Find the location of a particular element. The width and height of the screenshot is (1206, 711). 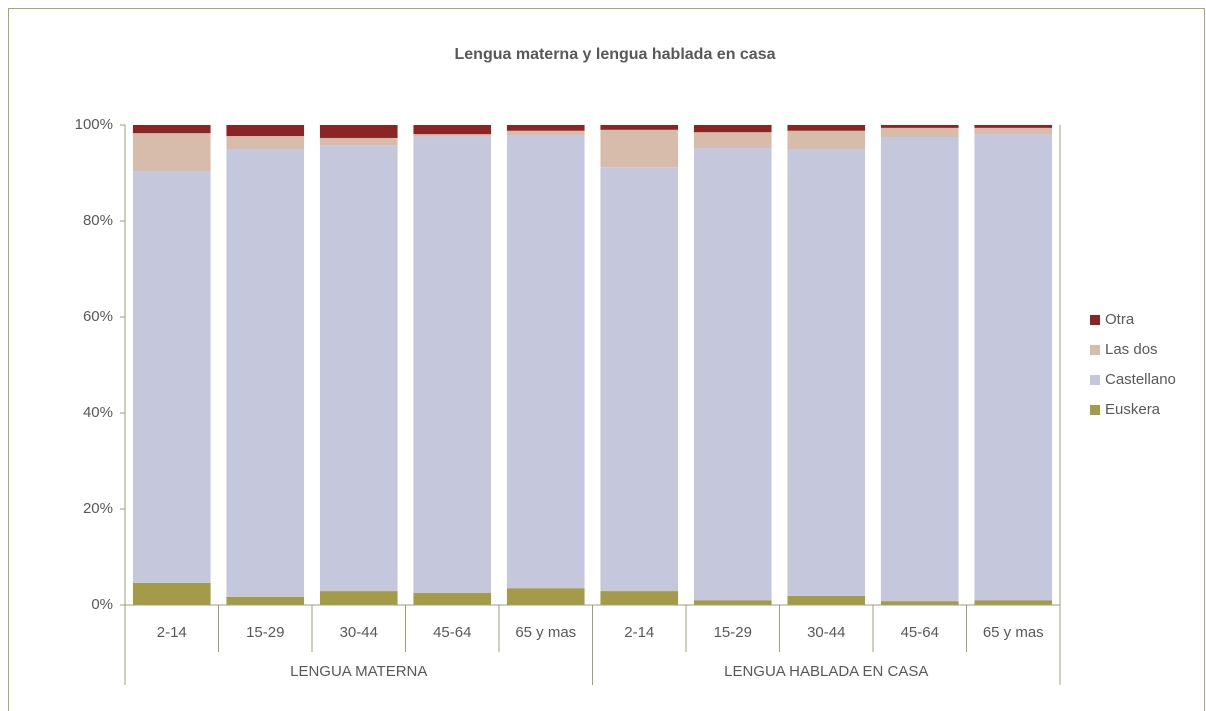

y-tick-label: 0% is located at coordinates (102, 604).